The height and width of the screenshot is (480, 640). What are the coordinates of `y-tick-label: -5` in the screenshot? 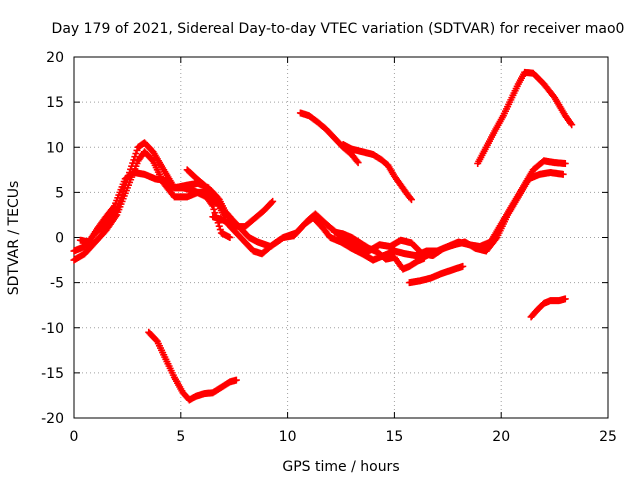 It's located at (57, 284).